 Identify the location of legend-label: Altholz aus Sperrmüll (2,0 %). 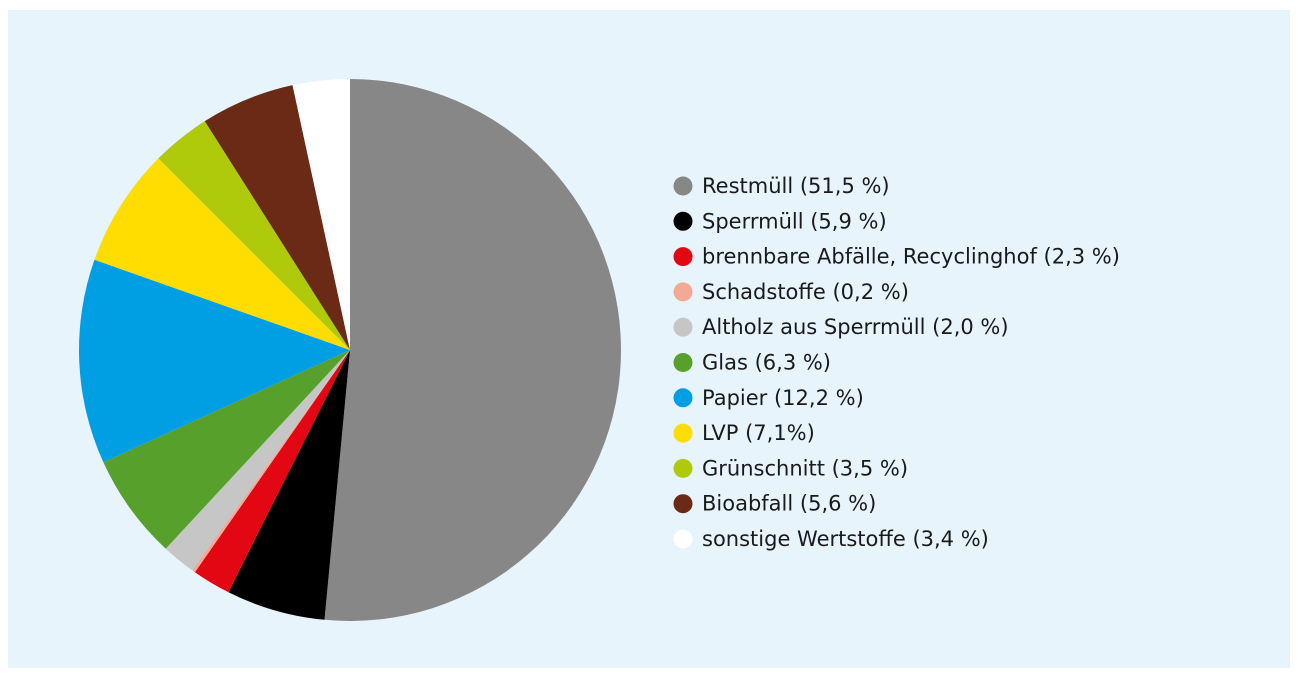
(855, 327).